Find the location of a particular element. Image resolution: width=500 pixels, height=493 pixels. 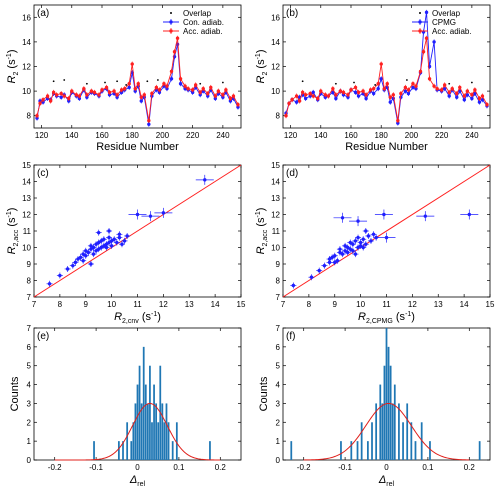

panel-label: (c) is located at coordinates (43, 173).